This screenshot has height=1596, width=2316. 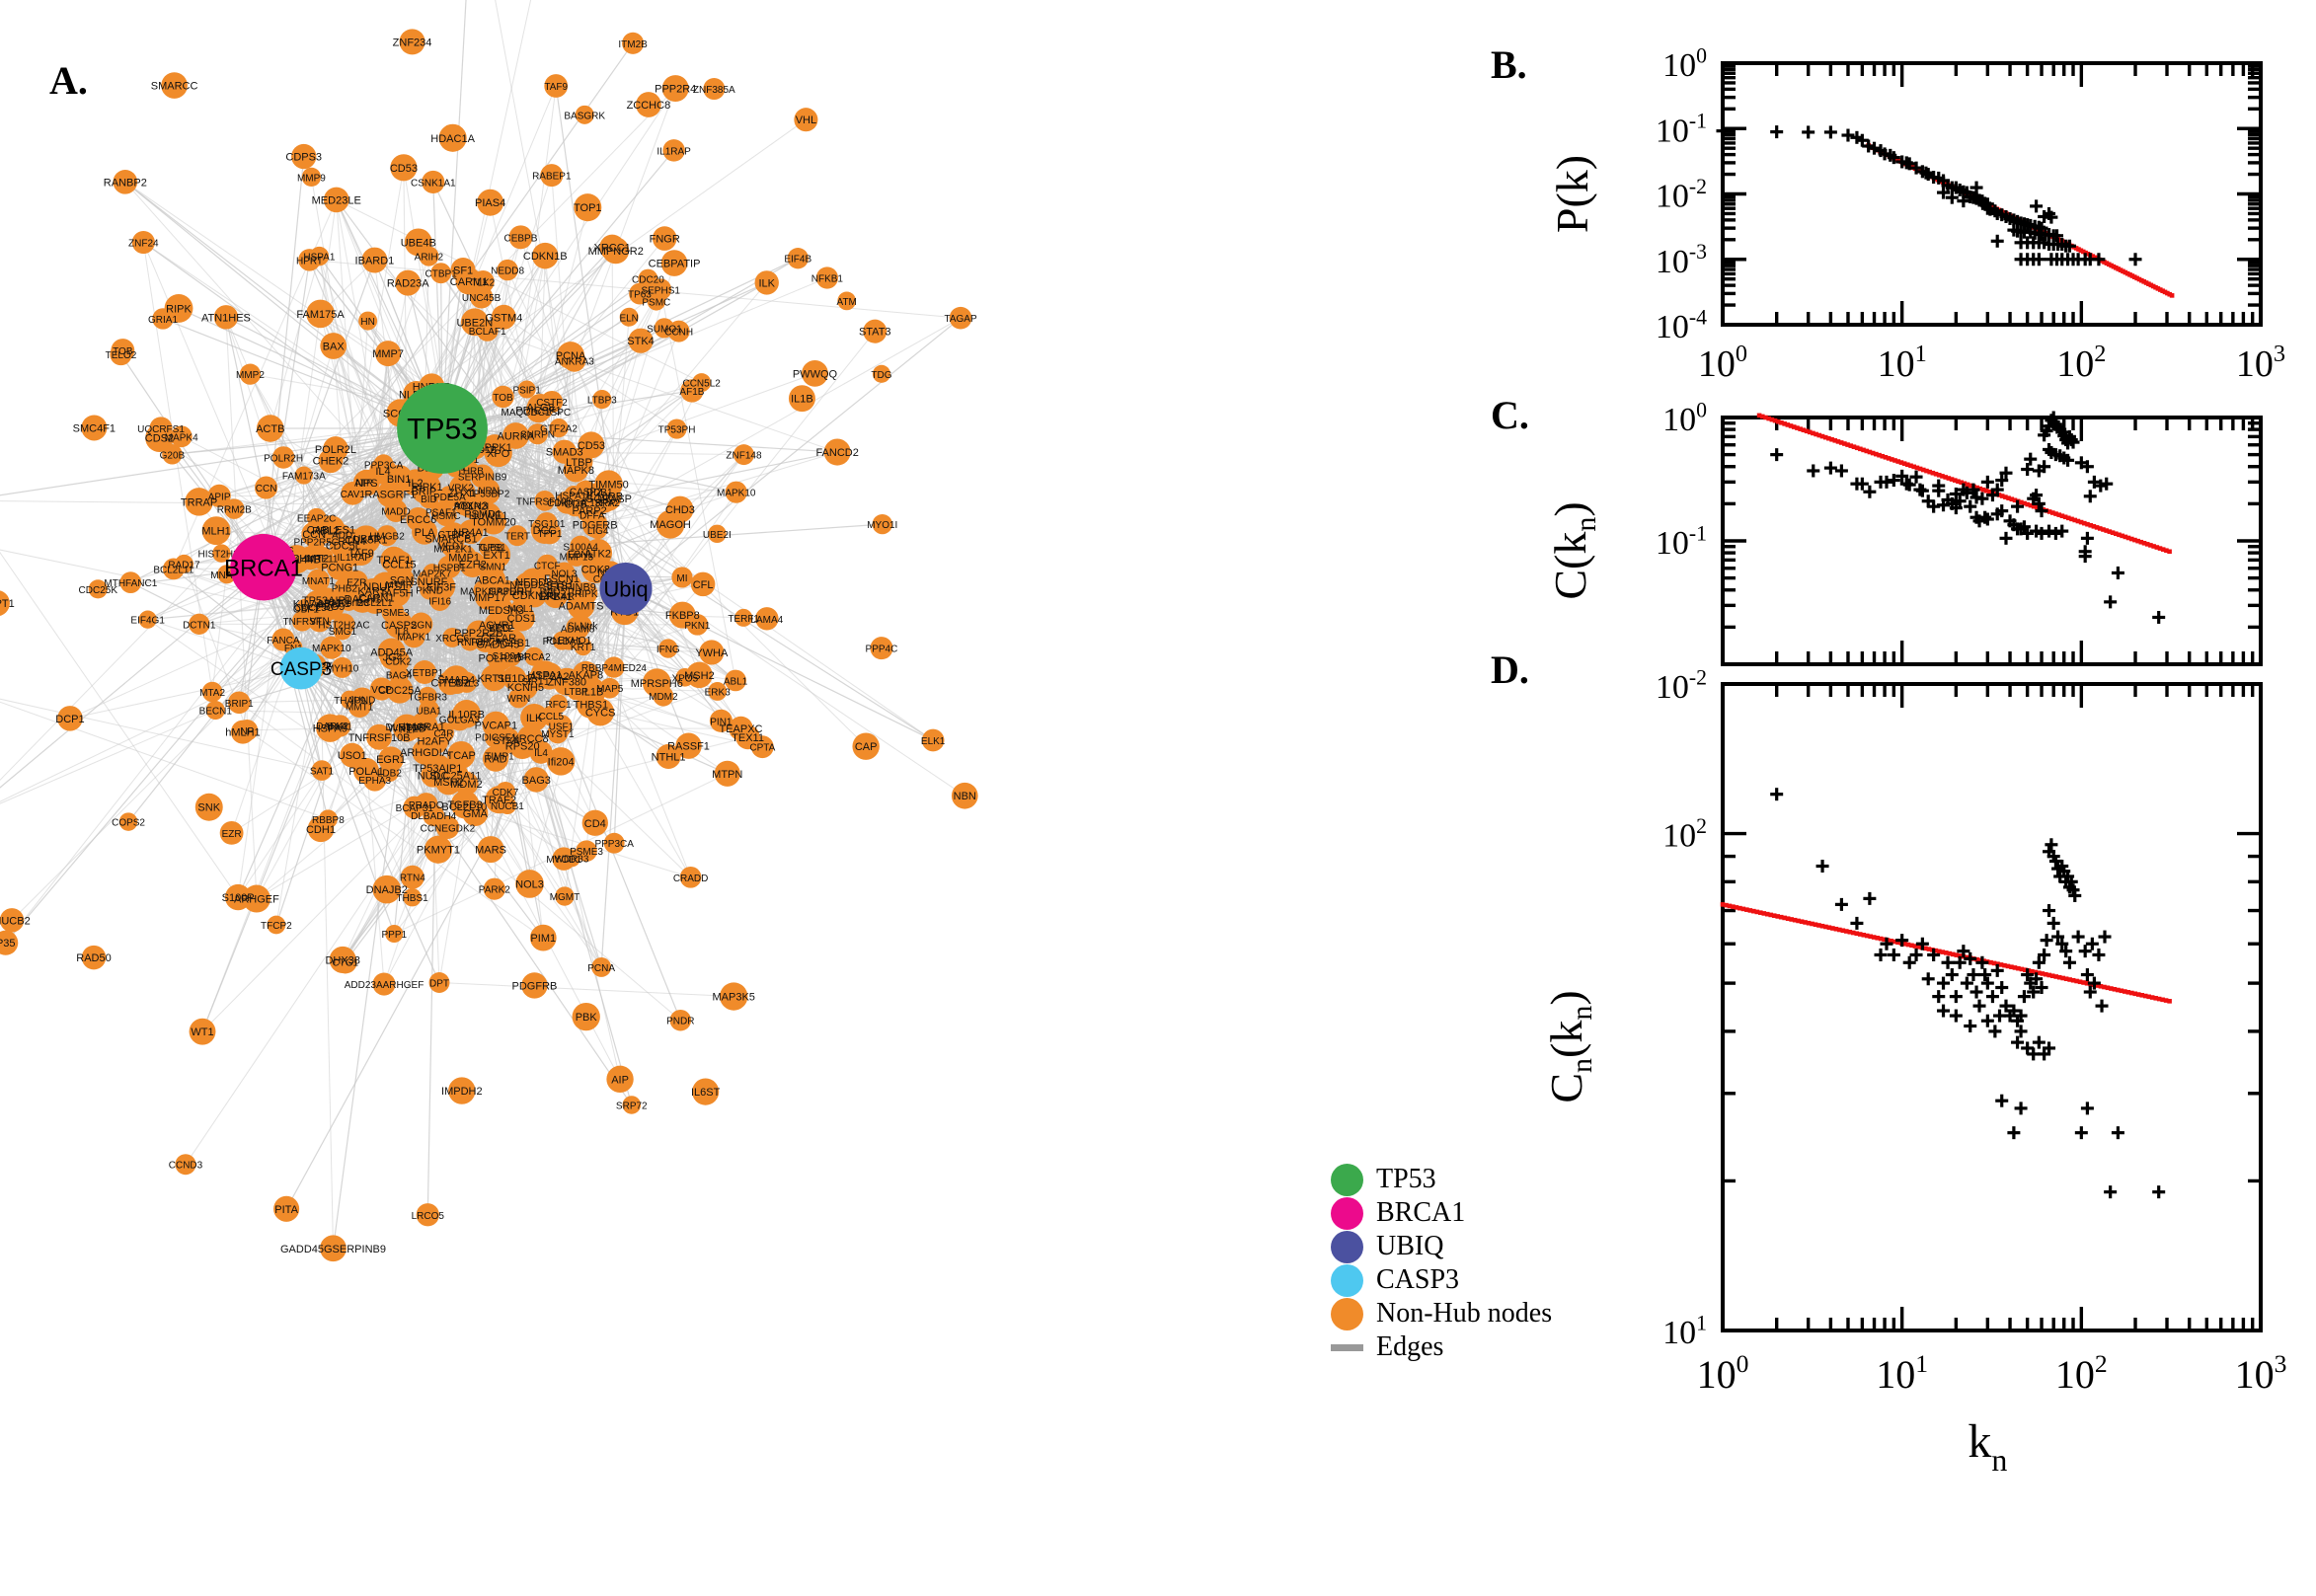 What do you see at coordinates (493, 522) in the screenshot?
I see `node-label: TOMM20` at bounding box center [493, 522].